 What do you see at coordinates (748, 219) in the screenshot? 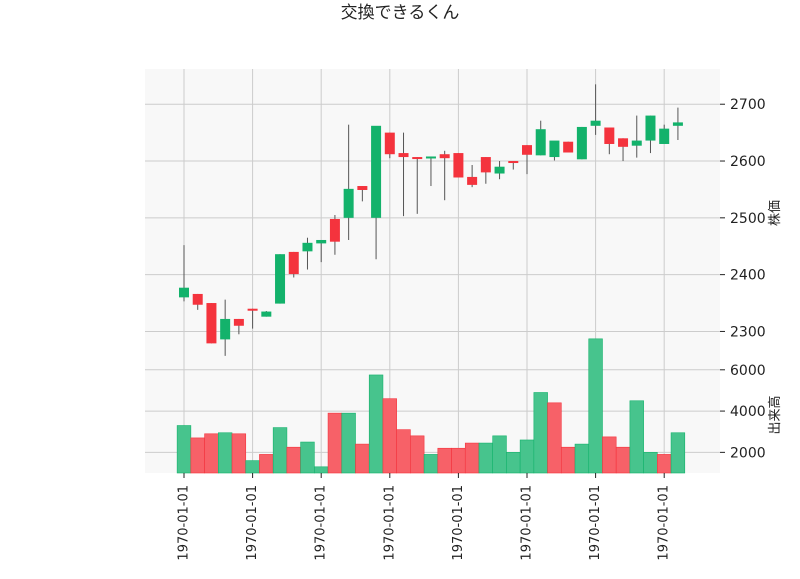
I see `price-tick-label: 2500` at bounding box center [748, 219].